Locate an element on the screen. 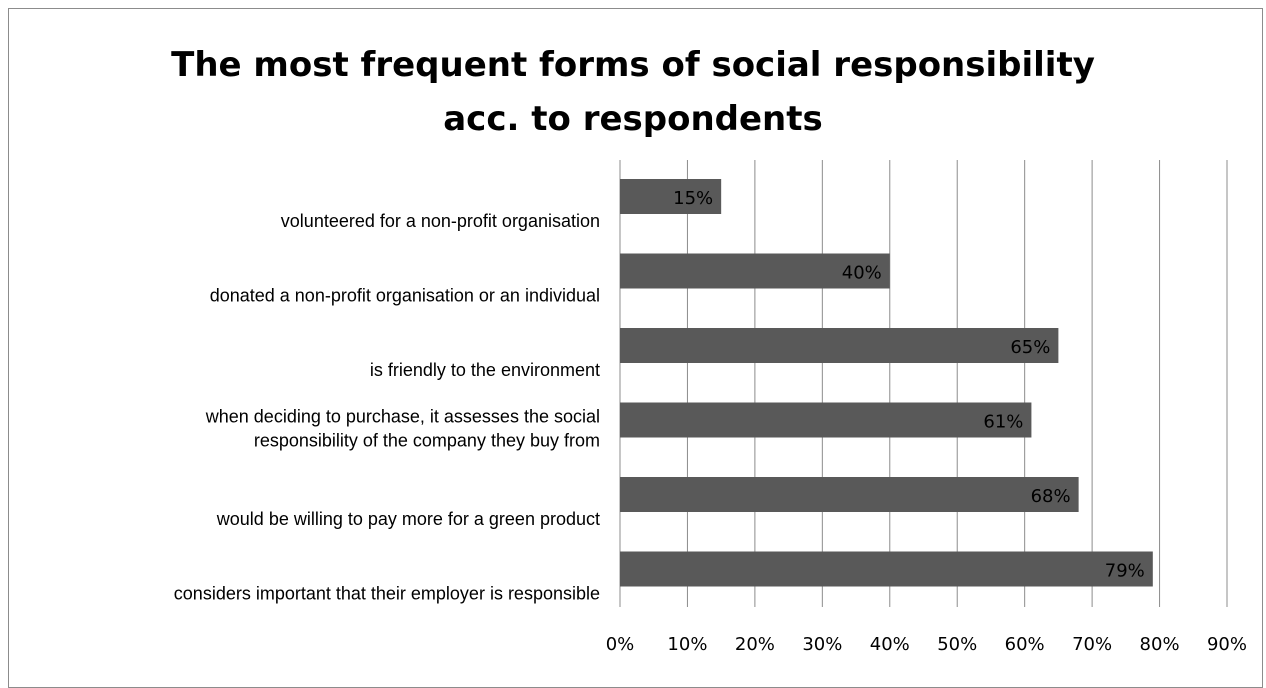 The width and height of the screenshot is (1266, 688). data-label: 79% is located at coordinates (1125, 571).